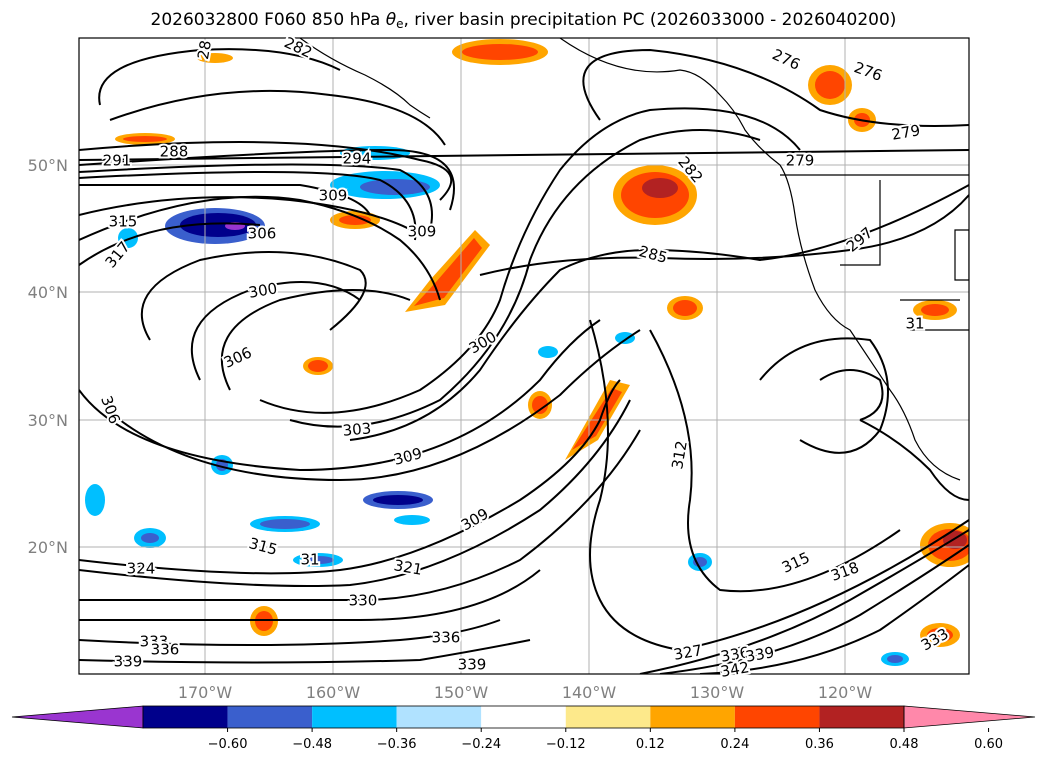 This screenshot has width=1047, height=767. I want to click on contour-label: 288, so click(174, 152).